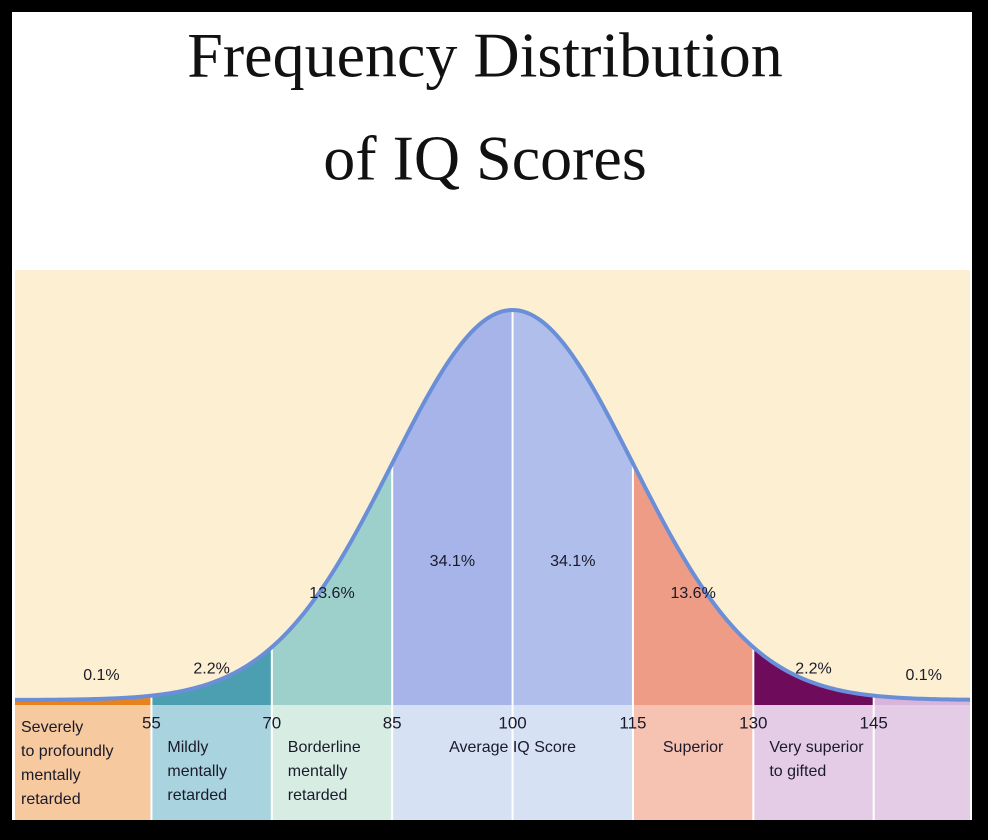 The width and height of the screenshot is (988, 840). What do you see at coordinates (52, 727) in the screenshot?
I see `band-label: Severely` at bounding box center [52, 727].